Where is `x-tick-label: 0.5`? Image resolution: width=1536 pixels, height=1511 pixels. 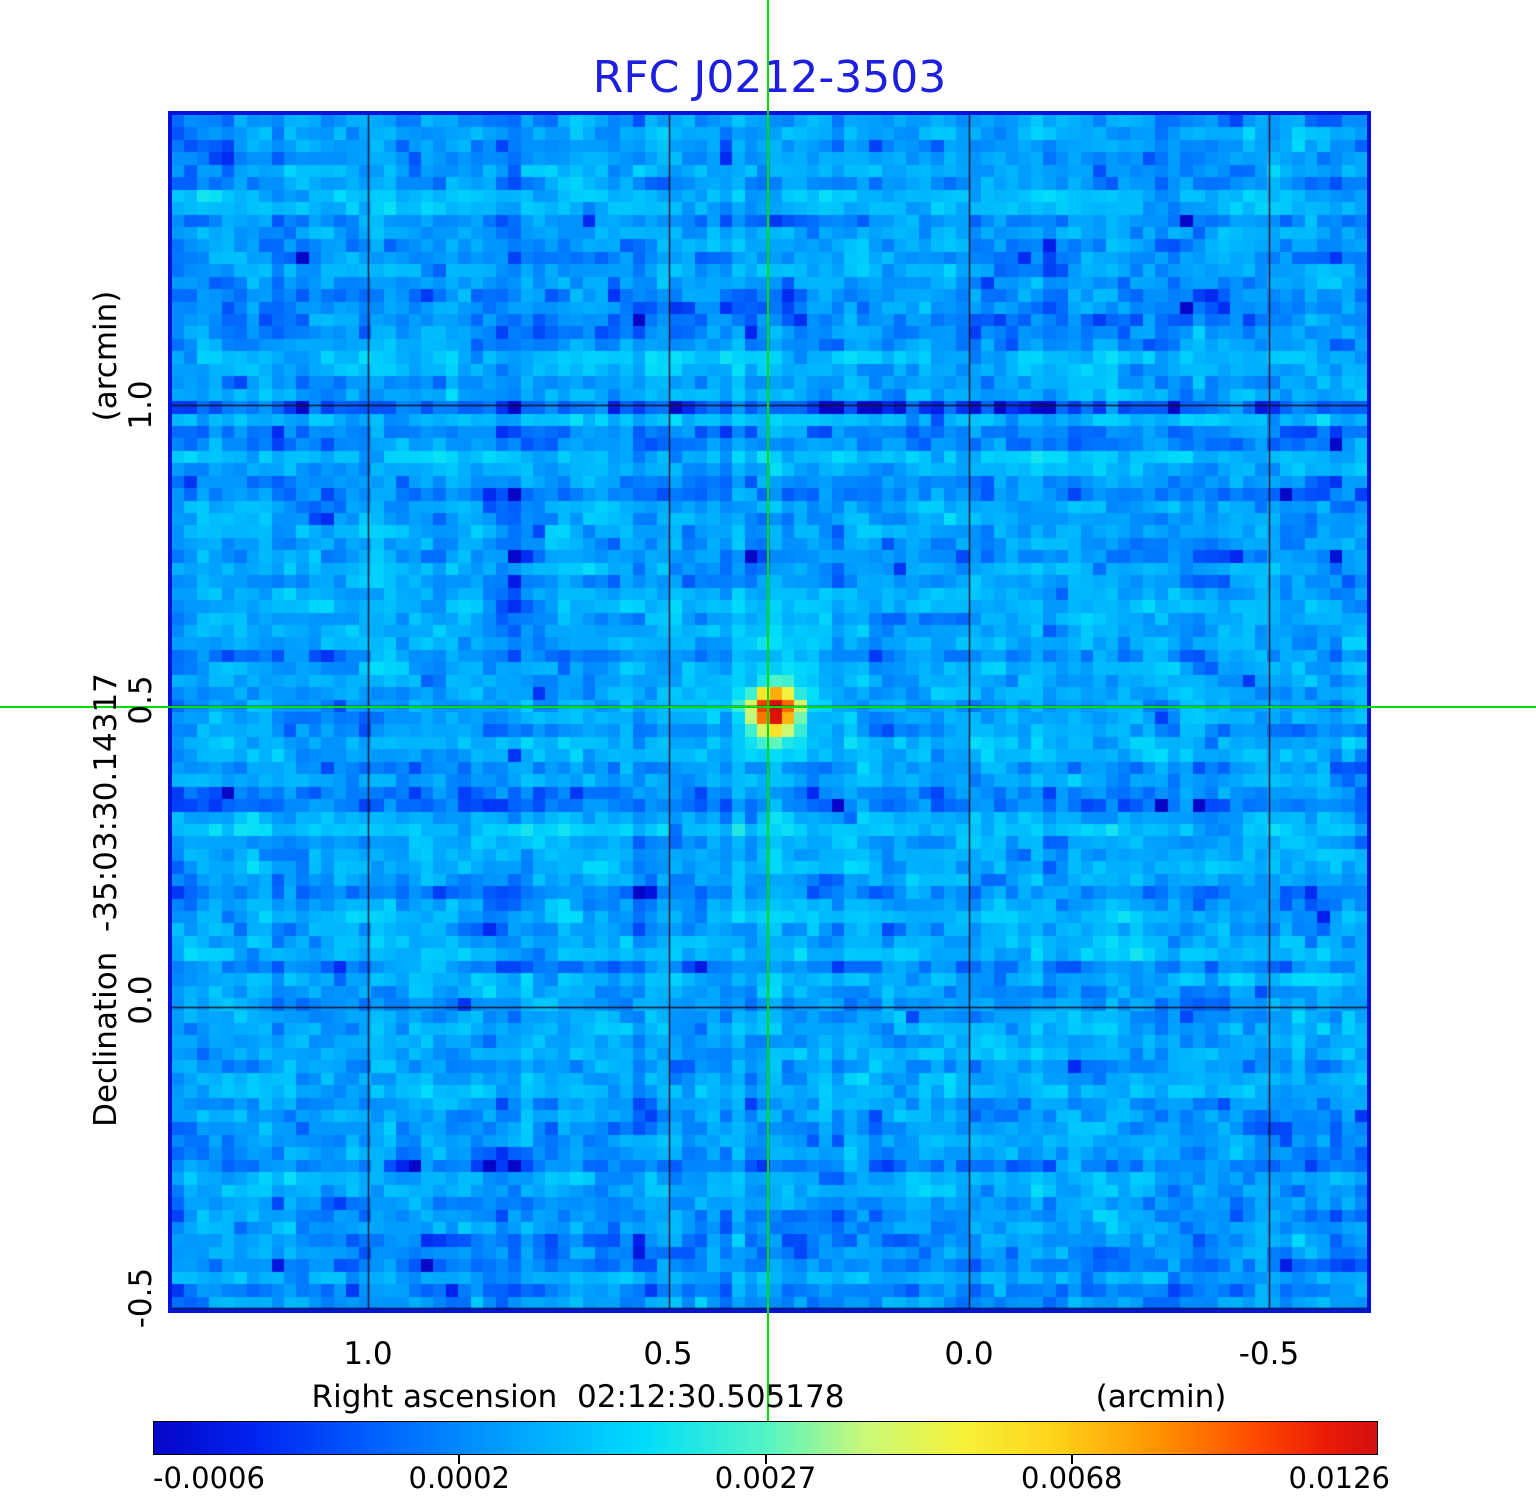
x-tick-label: 0.5 is located at coordinates (668, 1354).